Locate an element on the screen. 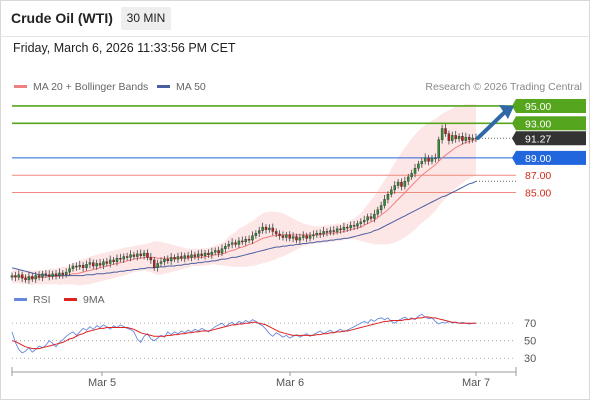 The image size is (590, 400). time-axis-layer: Mar 5 Mar 6 Mar 7 is located at coordinates (264, 378).